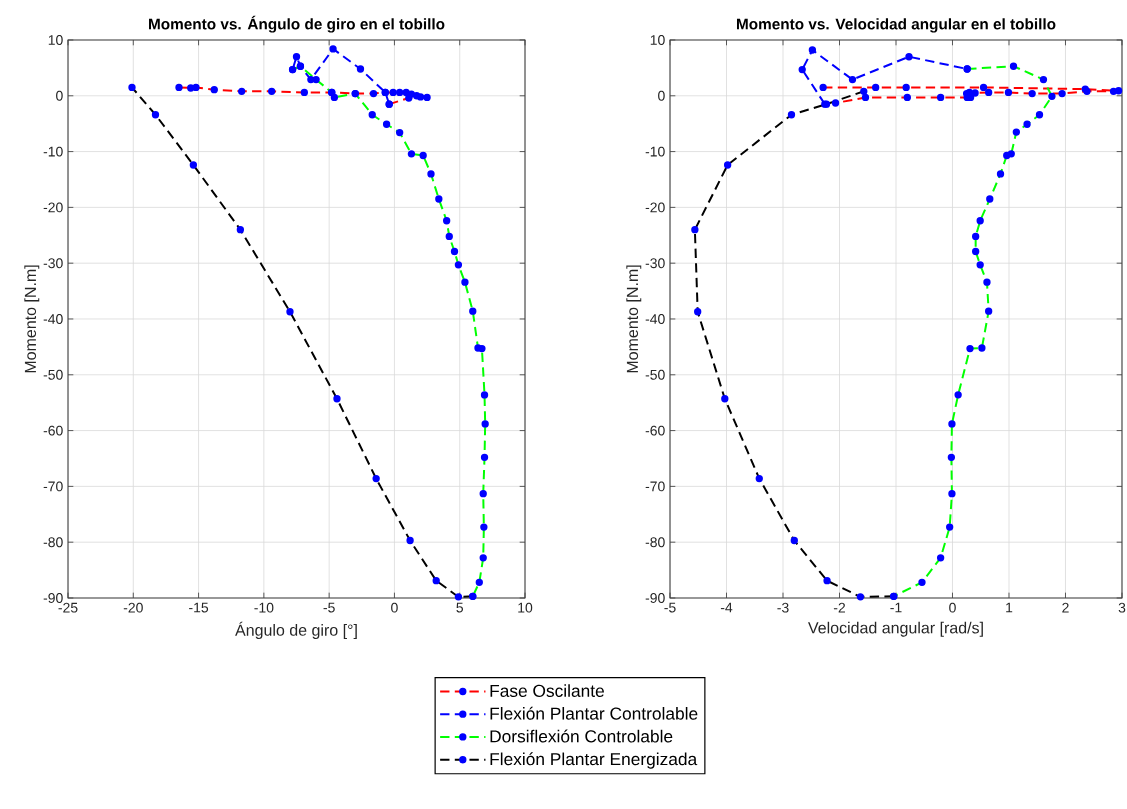 This screenshot has width=1127, height=809. Describe the element at coordinates (594, 760) in the screenshot. I see `legend-label: Flexión Plantar Energizada` at that location.